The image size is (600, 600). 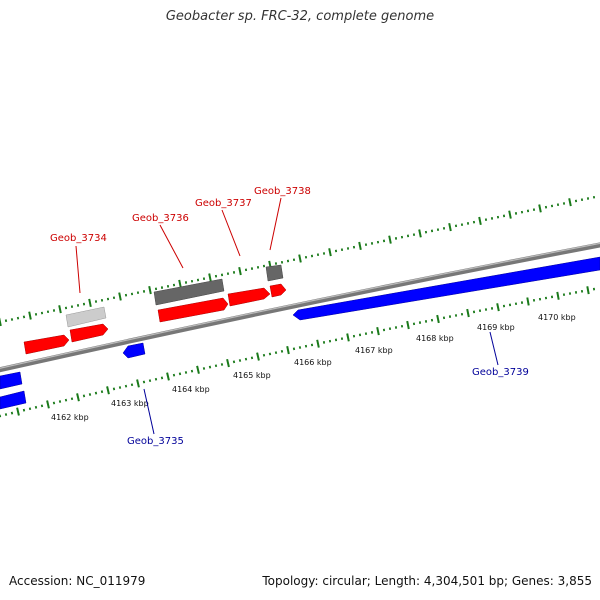 I want to click on tick-label: 4169 kbp, so click(x=496, y=327).